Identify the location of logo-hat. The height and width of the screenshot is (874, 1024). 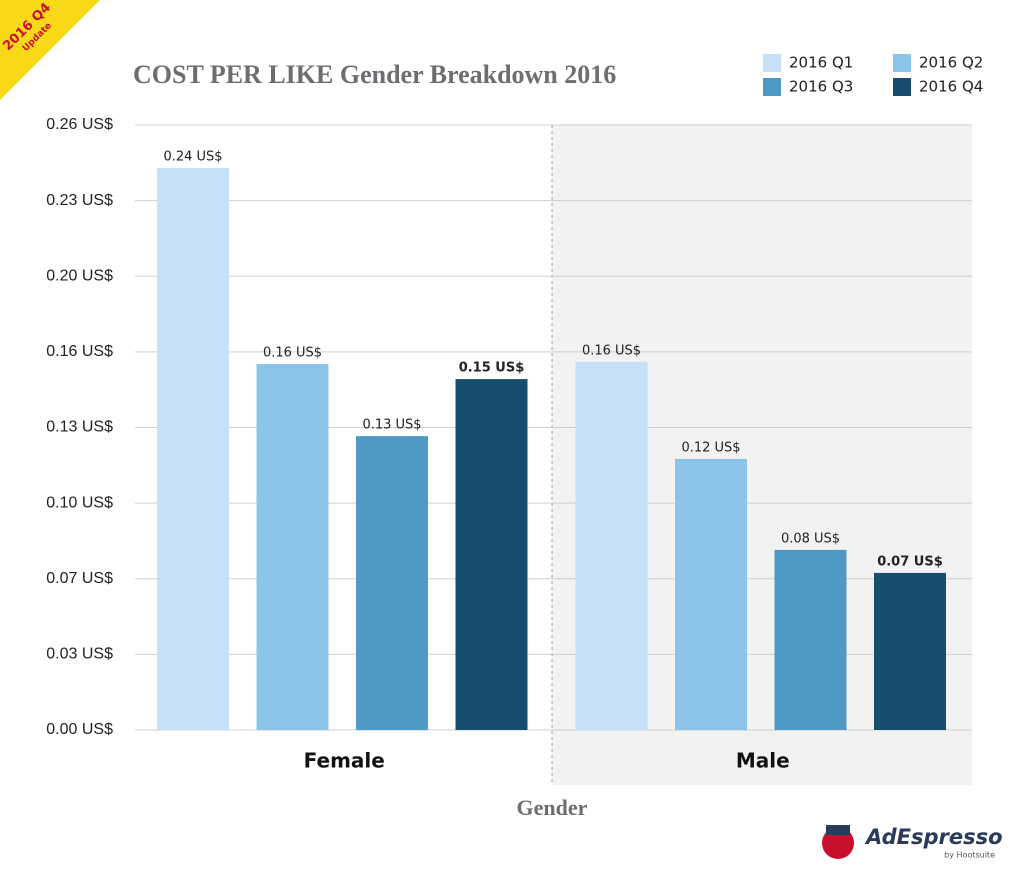
(838, 830).